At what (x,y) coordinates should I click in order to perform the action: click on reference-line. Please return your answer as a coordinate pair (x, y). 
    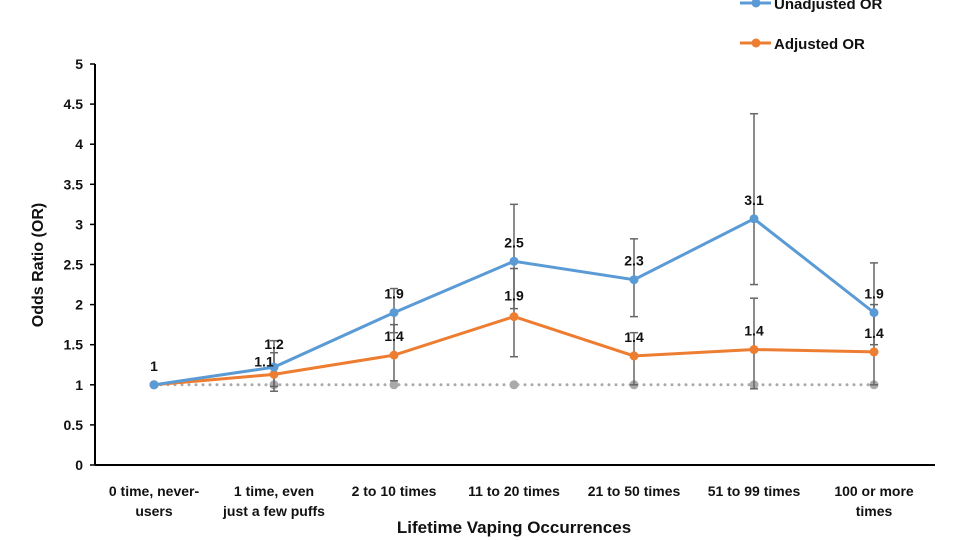
    Looking at the image, I should click on (514, 385).